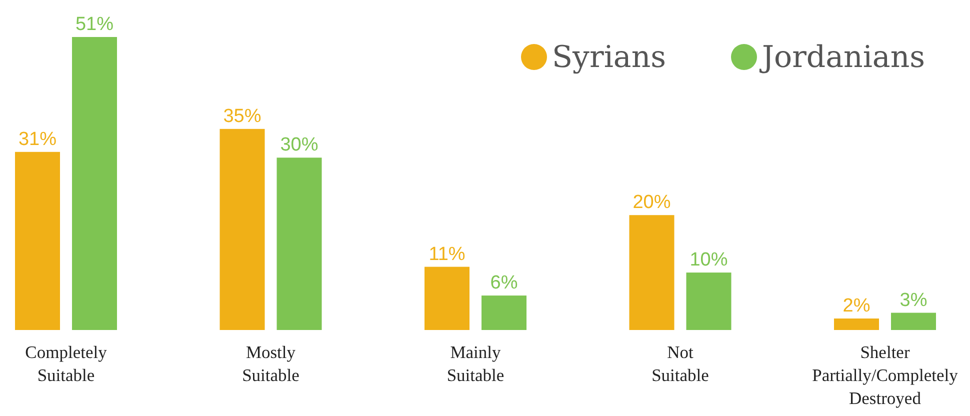 Image resolution: width=970 pixels, height=416 pixels. What do you see at coordinates (94, 24) in the screenshot?
I see `data-label: 51%` at bounding box center [94, 24].